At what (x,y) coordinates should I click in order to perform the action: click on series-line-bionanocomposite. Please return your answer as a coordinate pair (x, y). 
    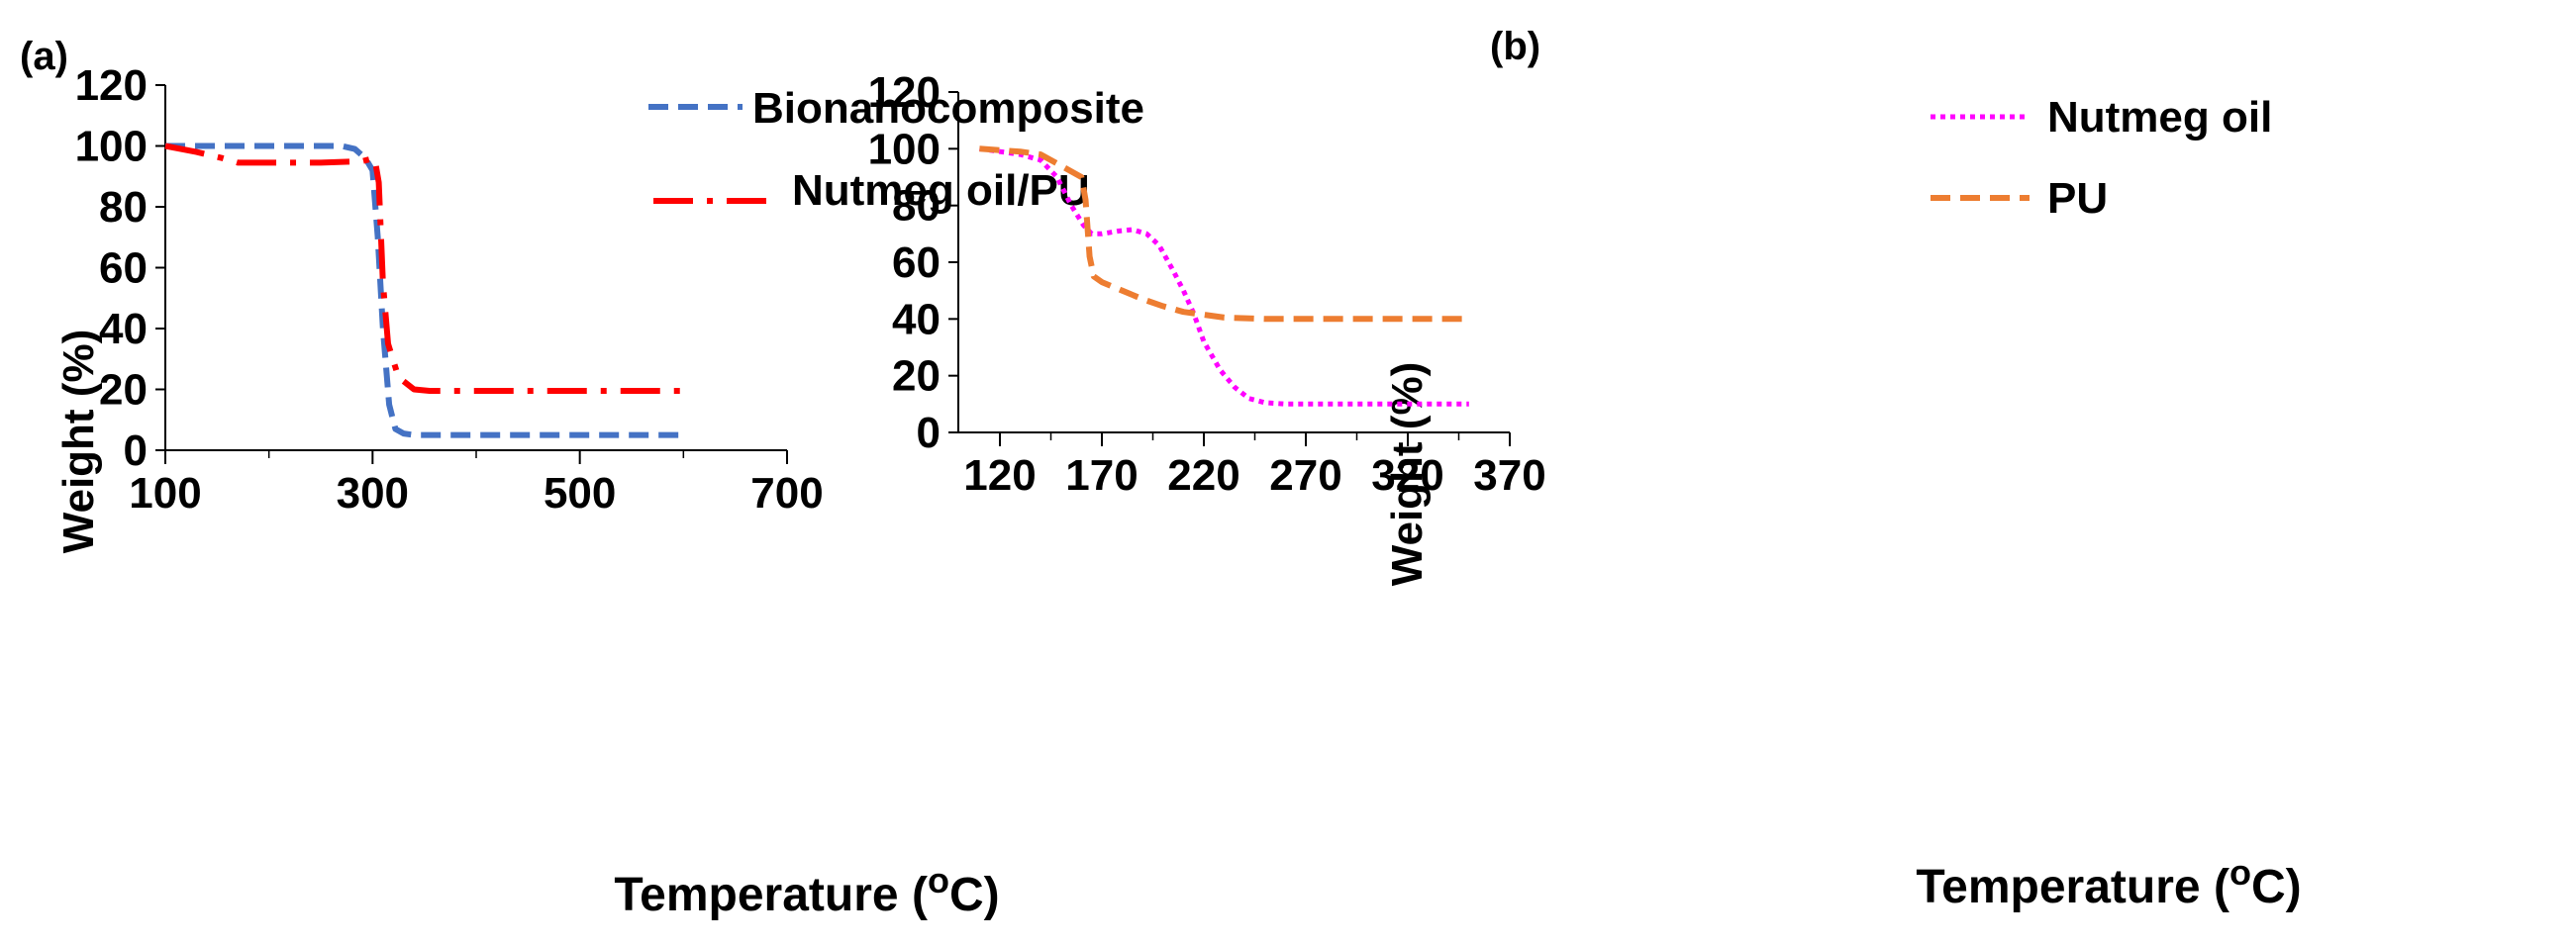
    Looking at the image, I should click on (425, 290).